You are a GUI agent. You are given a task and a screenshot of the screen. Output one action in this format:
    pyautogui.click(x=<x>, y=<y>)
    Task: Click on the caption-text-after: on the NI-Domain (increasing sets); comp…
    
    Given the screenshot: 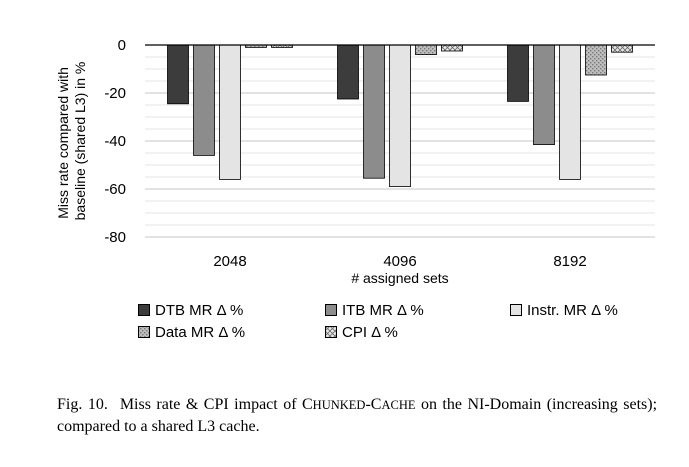 What is the action you would take?
    pyautogui.click(x=357, y=415)
    